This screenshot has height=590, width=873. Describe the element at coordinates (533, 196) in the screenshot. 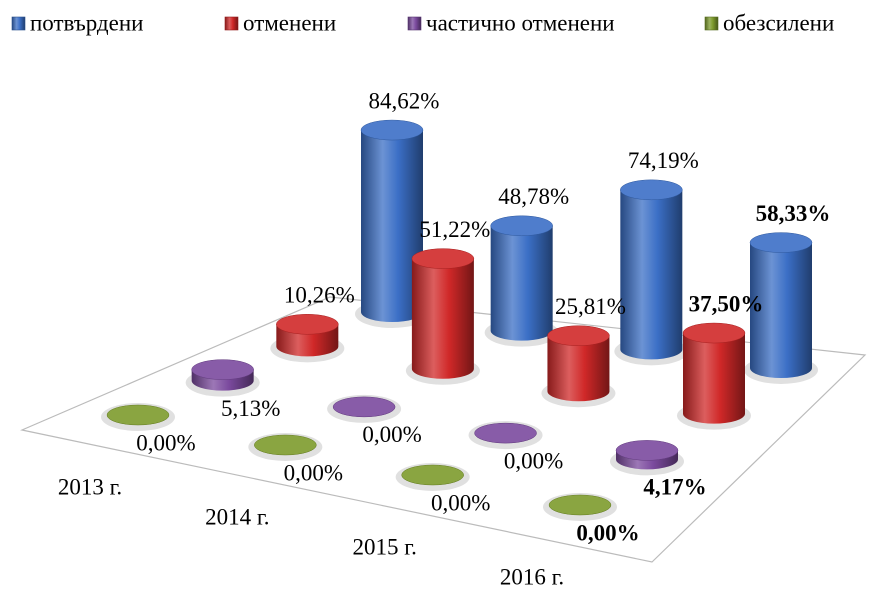

I see `value-label: 48,78%` at that location.